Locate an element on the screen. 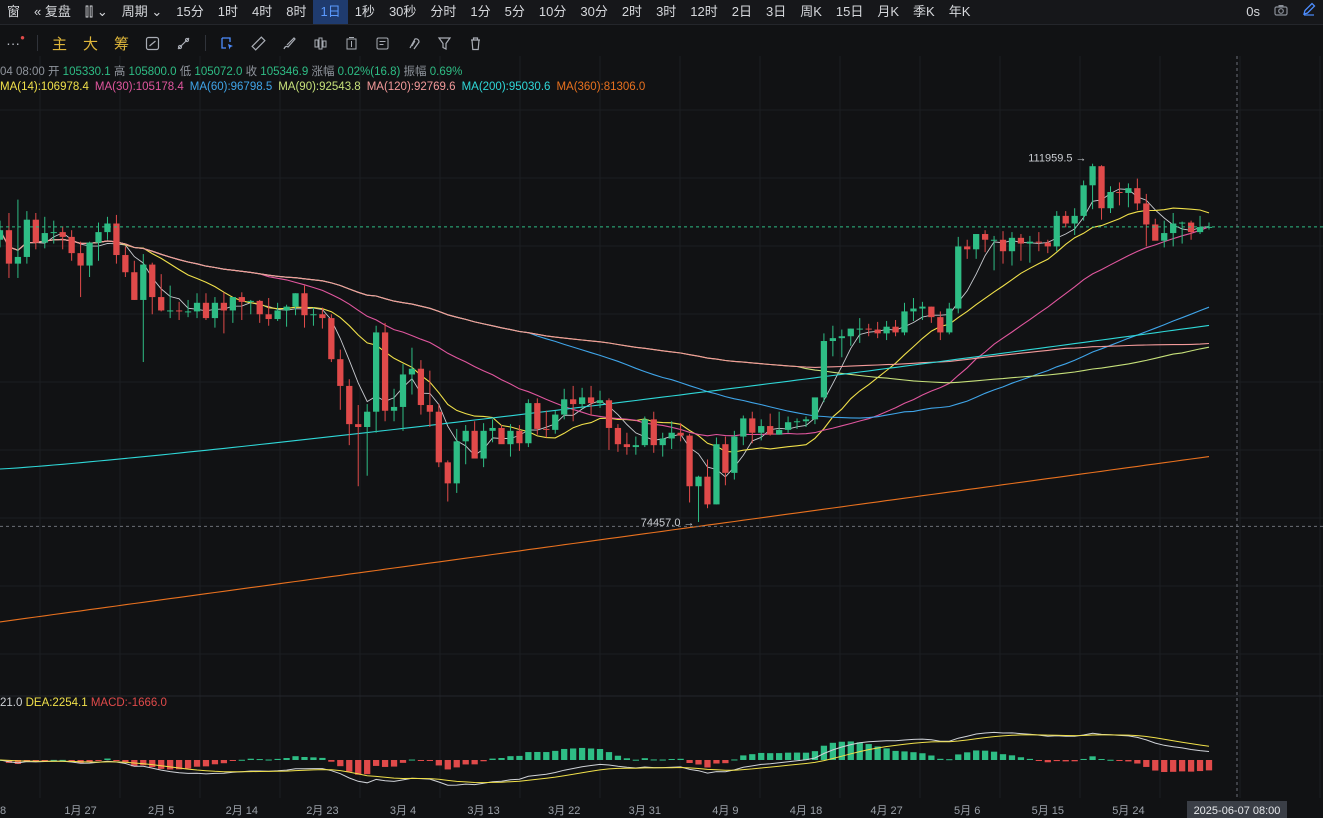 This screenshot has height=818, width=1323. brush-icon is located at coordinates (289, 43).